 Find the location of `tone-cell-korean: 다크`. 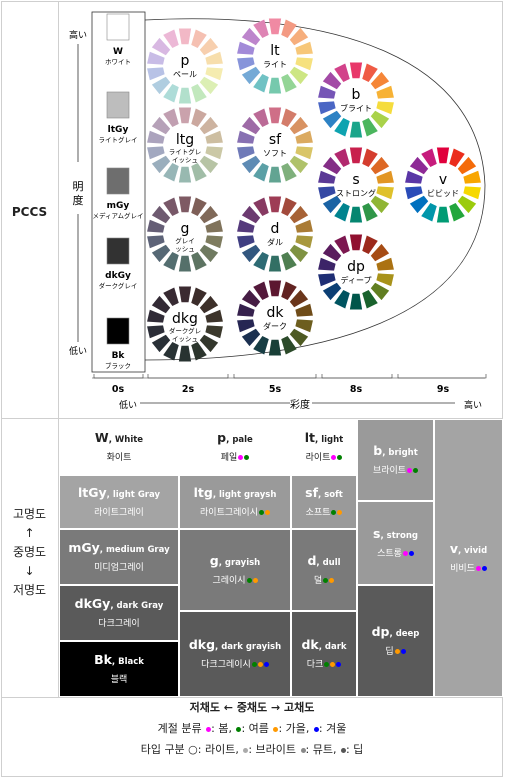

tone-cell-korean: 다크 is located at coordinates (324, 666).